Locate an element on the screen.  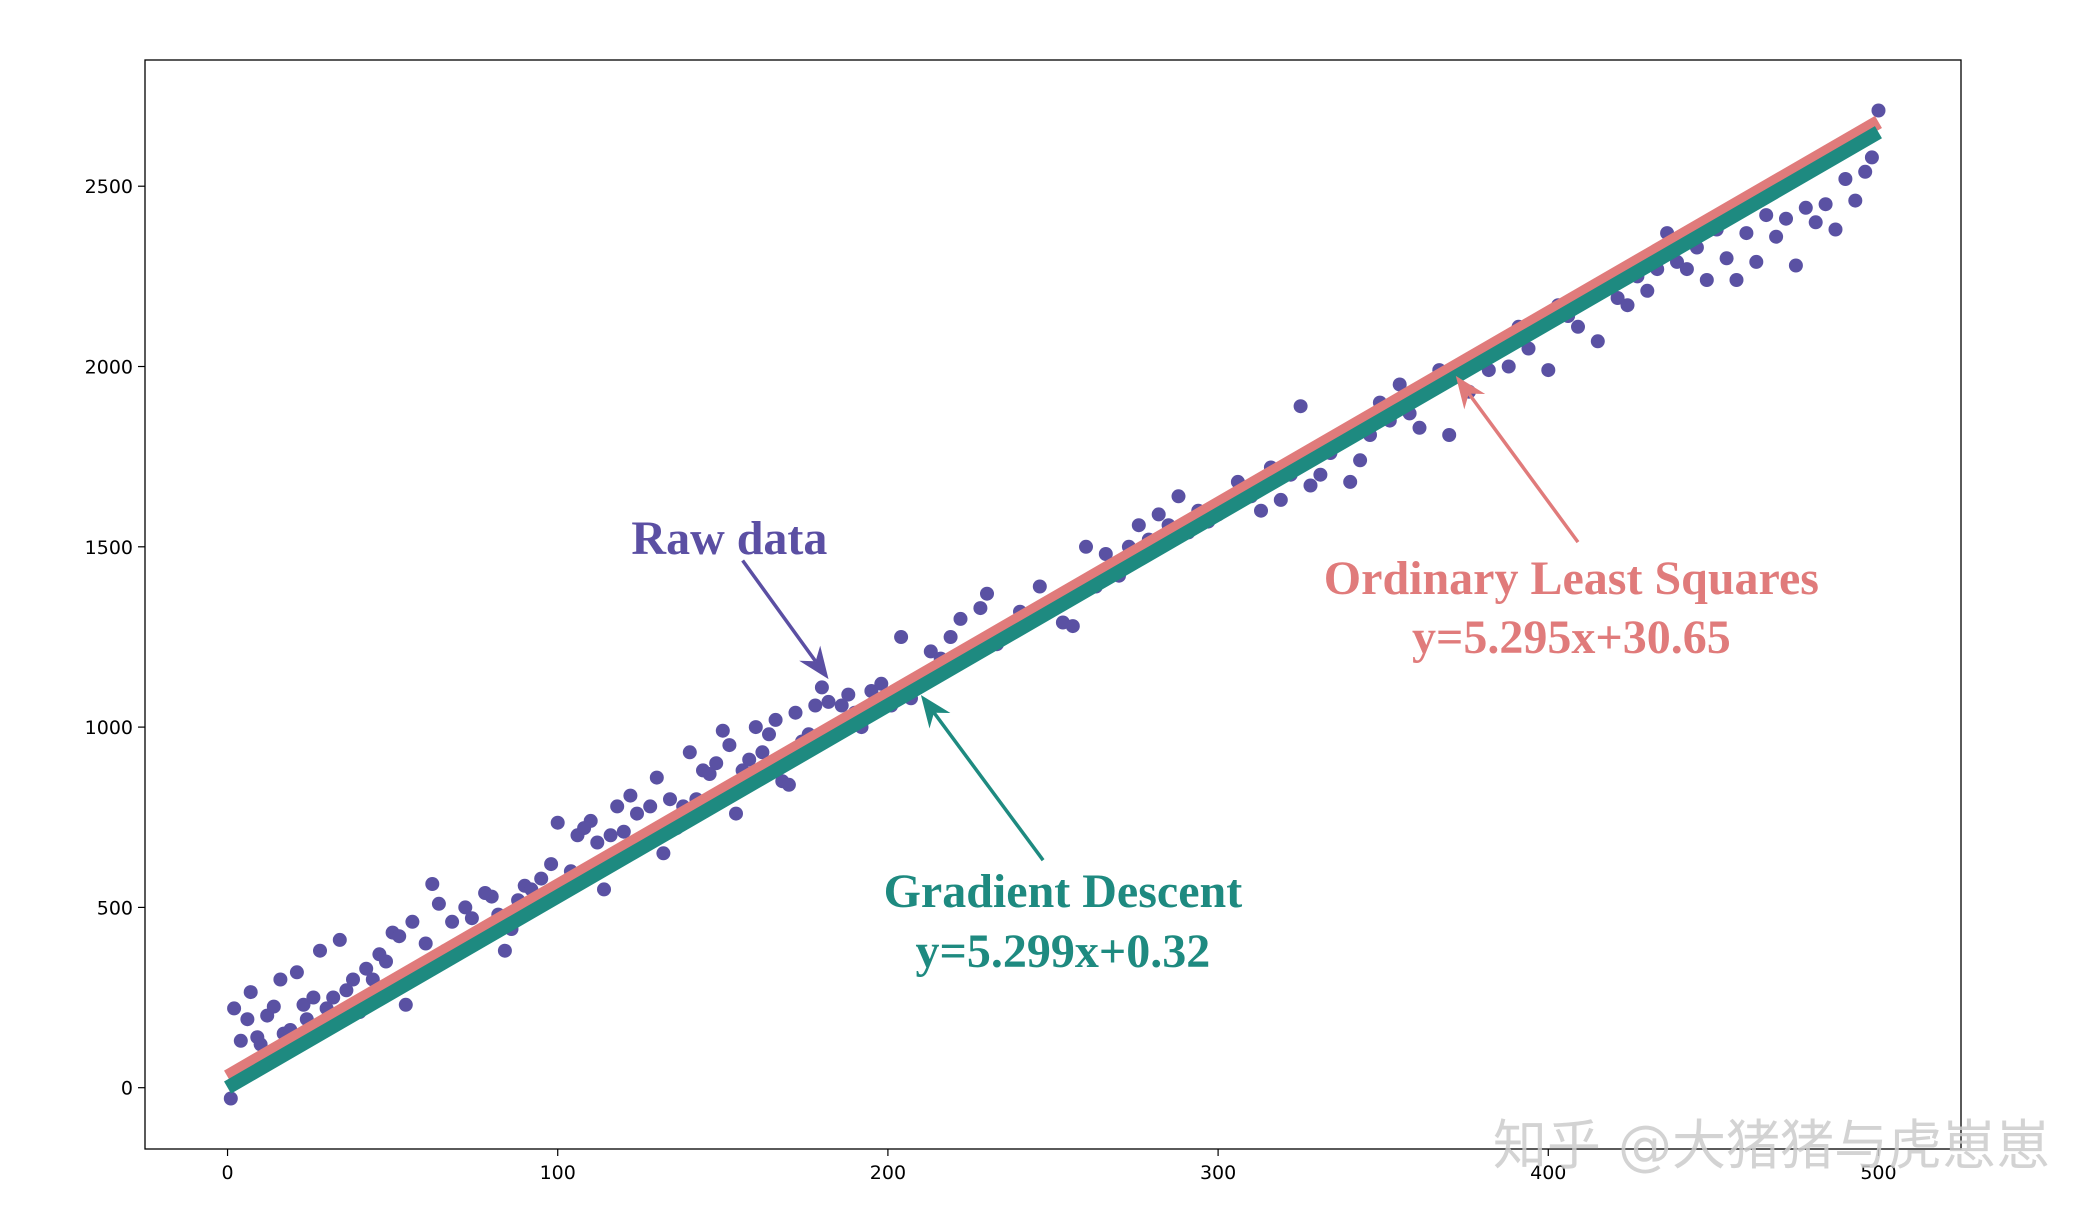
gd-arrow is located at coordinates (982, 778).